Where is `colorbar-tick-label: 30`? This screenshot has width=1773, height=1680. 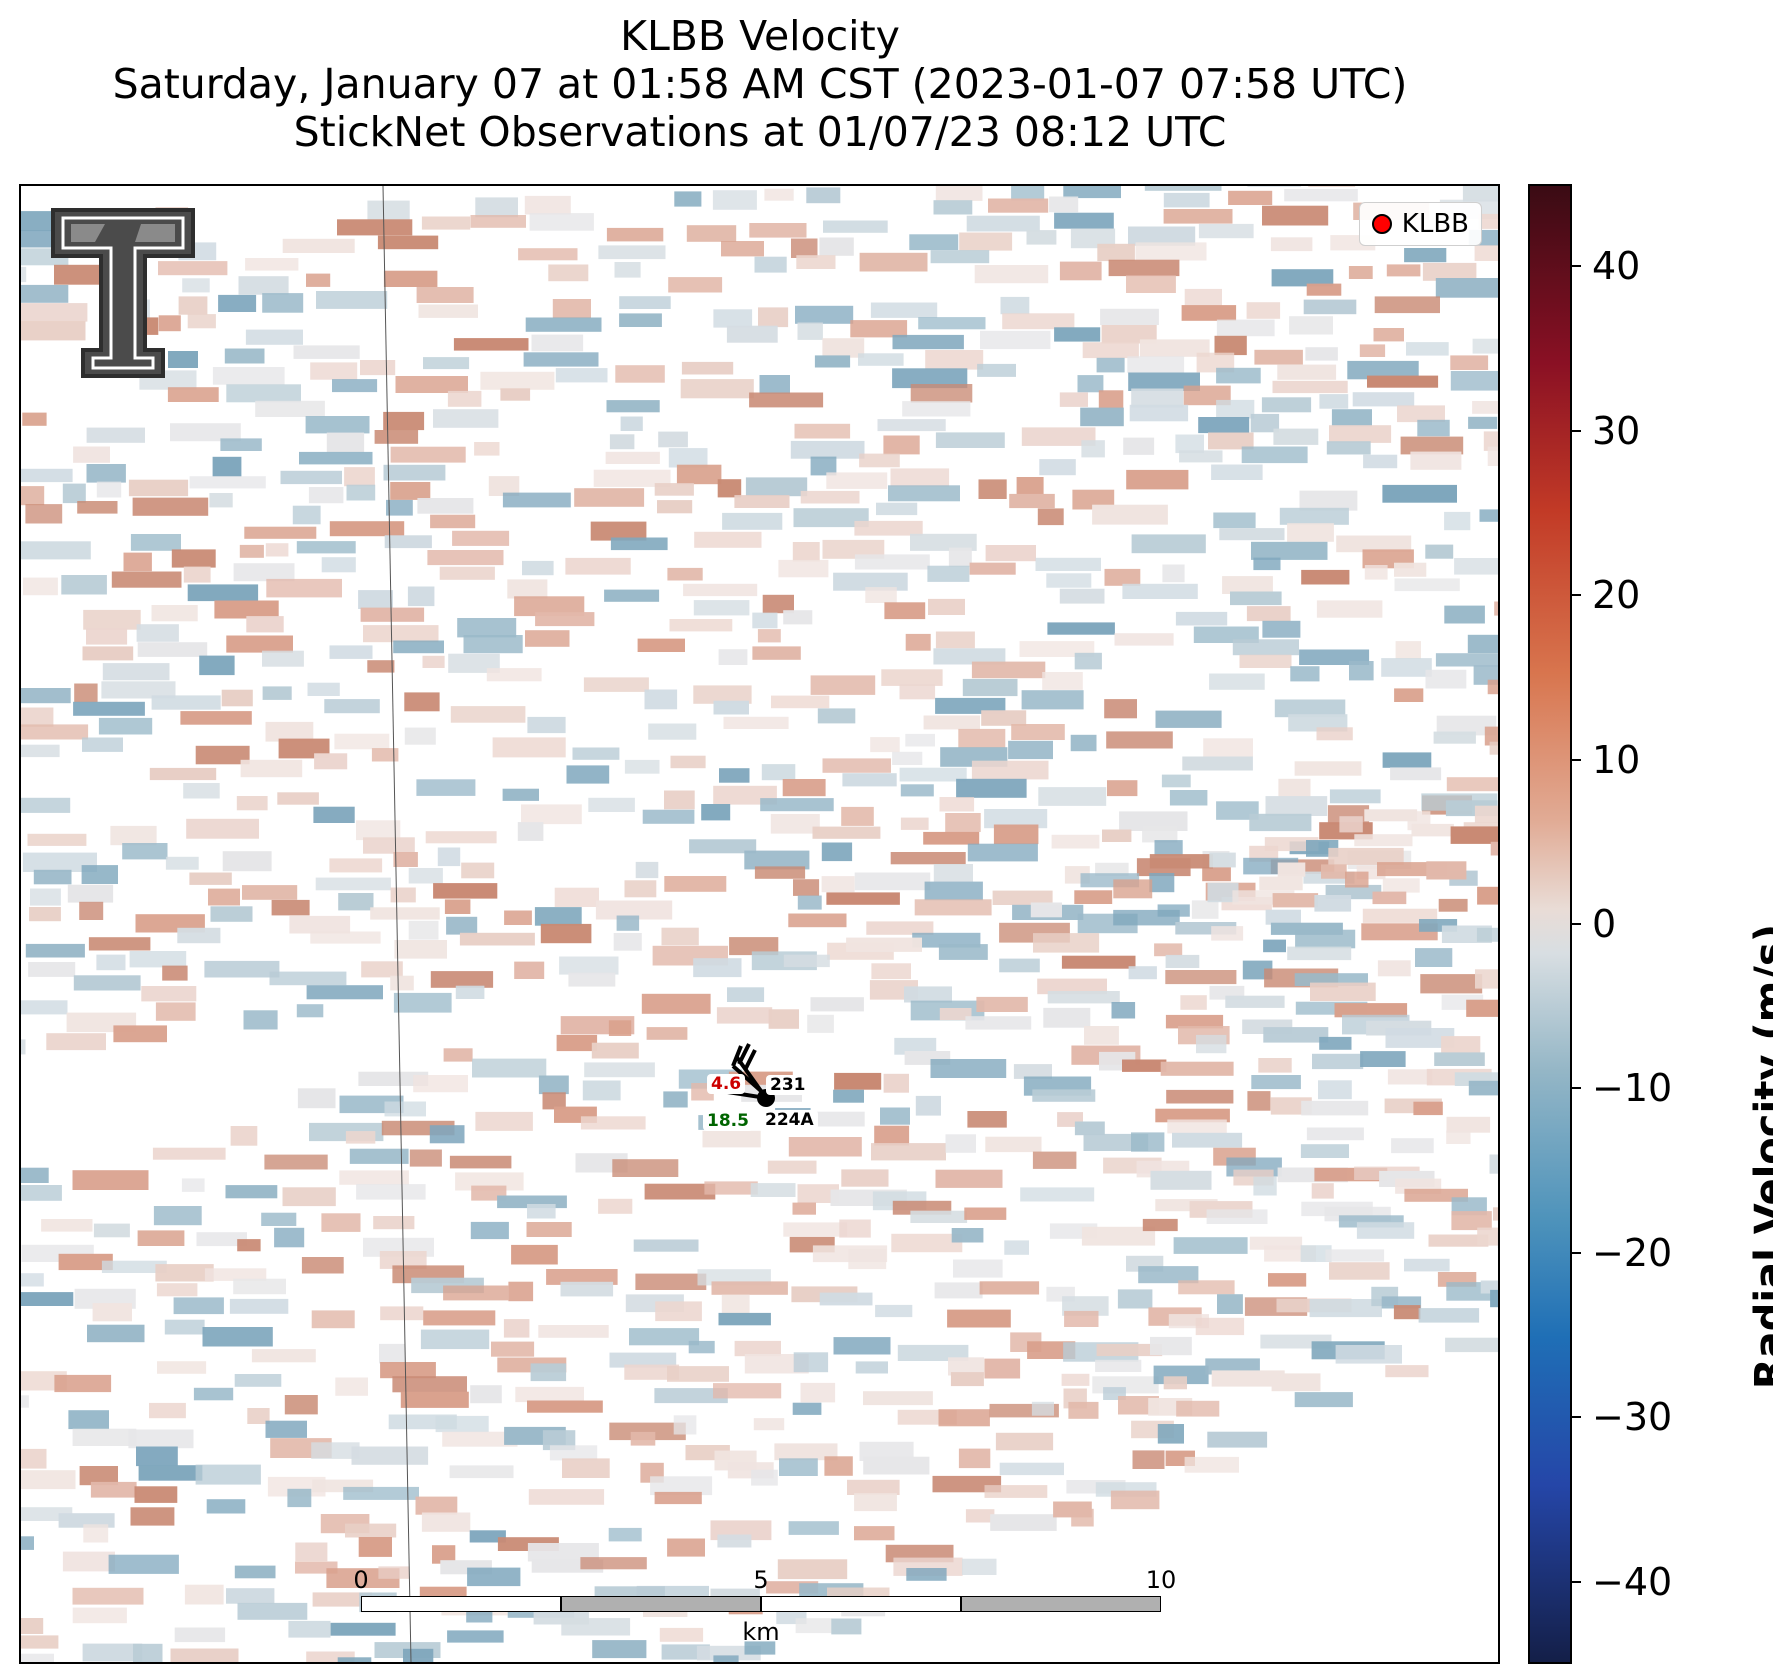 colorbar-tick-label: 30 is located at coordinates (1616, 430).